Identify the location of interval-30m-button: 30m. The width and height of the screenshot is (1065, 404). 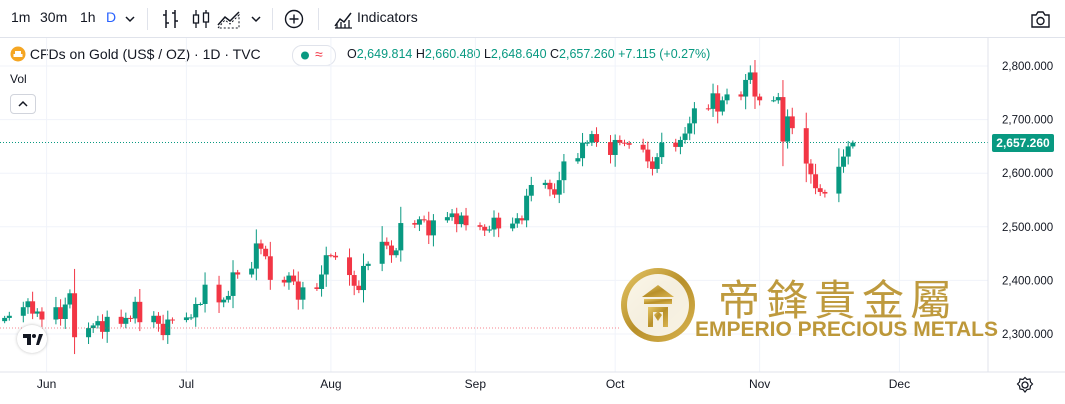
(54, 17).